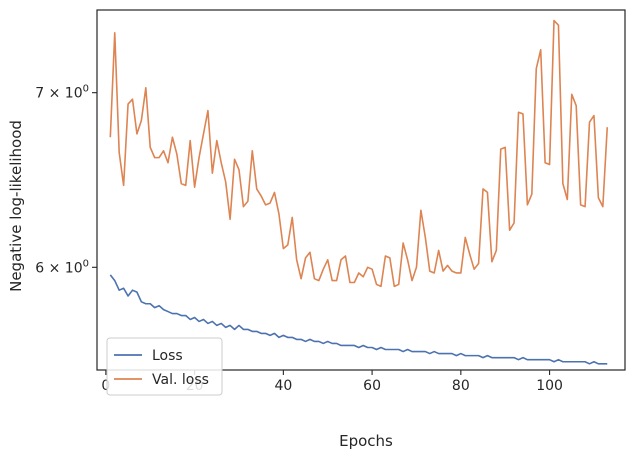 This screenshot has width=643, height=459. Describe the element at coordinates (167, 356) in the screenshot. I see `legend-label-loss: Loss` at that location.